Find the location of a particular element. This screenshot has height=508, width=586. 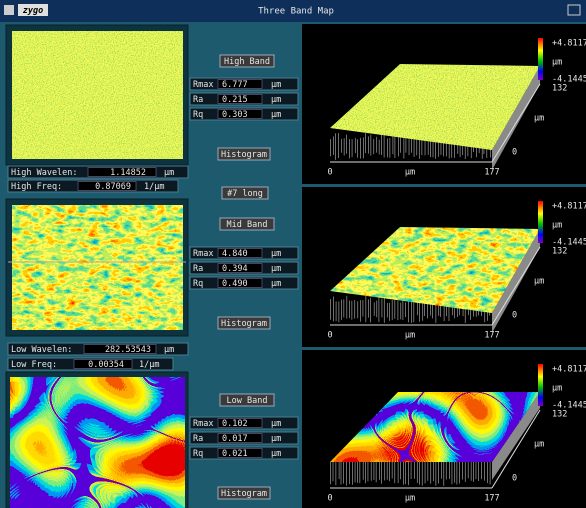

profile-label: #7 long is located at coordinates (245, 194).